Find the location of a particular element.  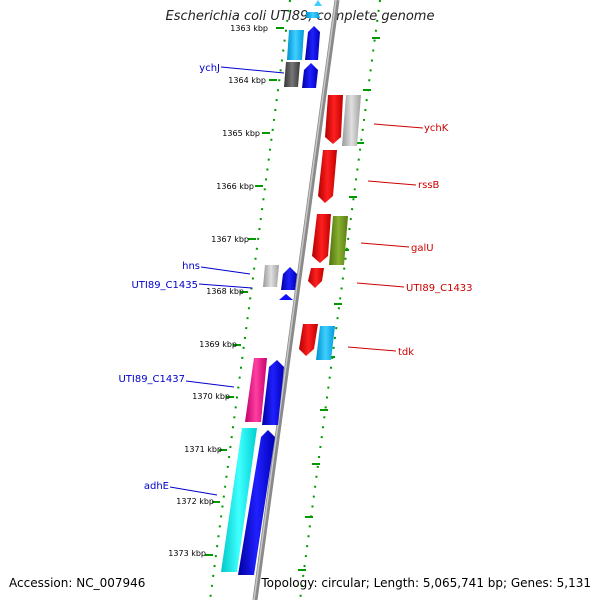

gene-label-tdk: tdk is located at coordinates (406, 352).